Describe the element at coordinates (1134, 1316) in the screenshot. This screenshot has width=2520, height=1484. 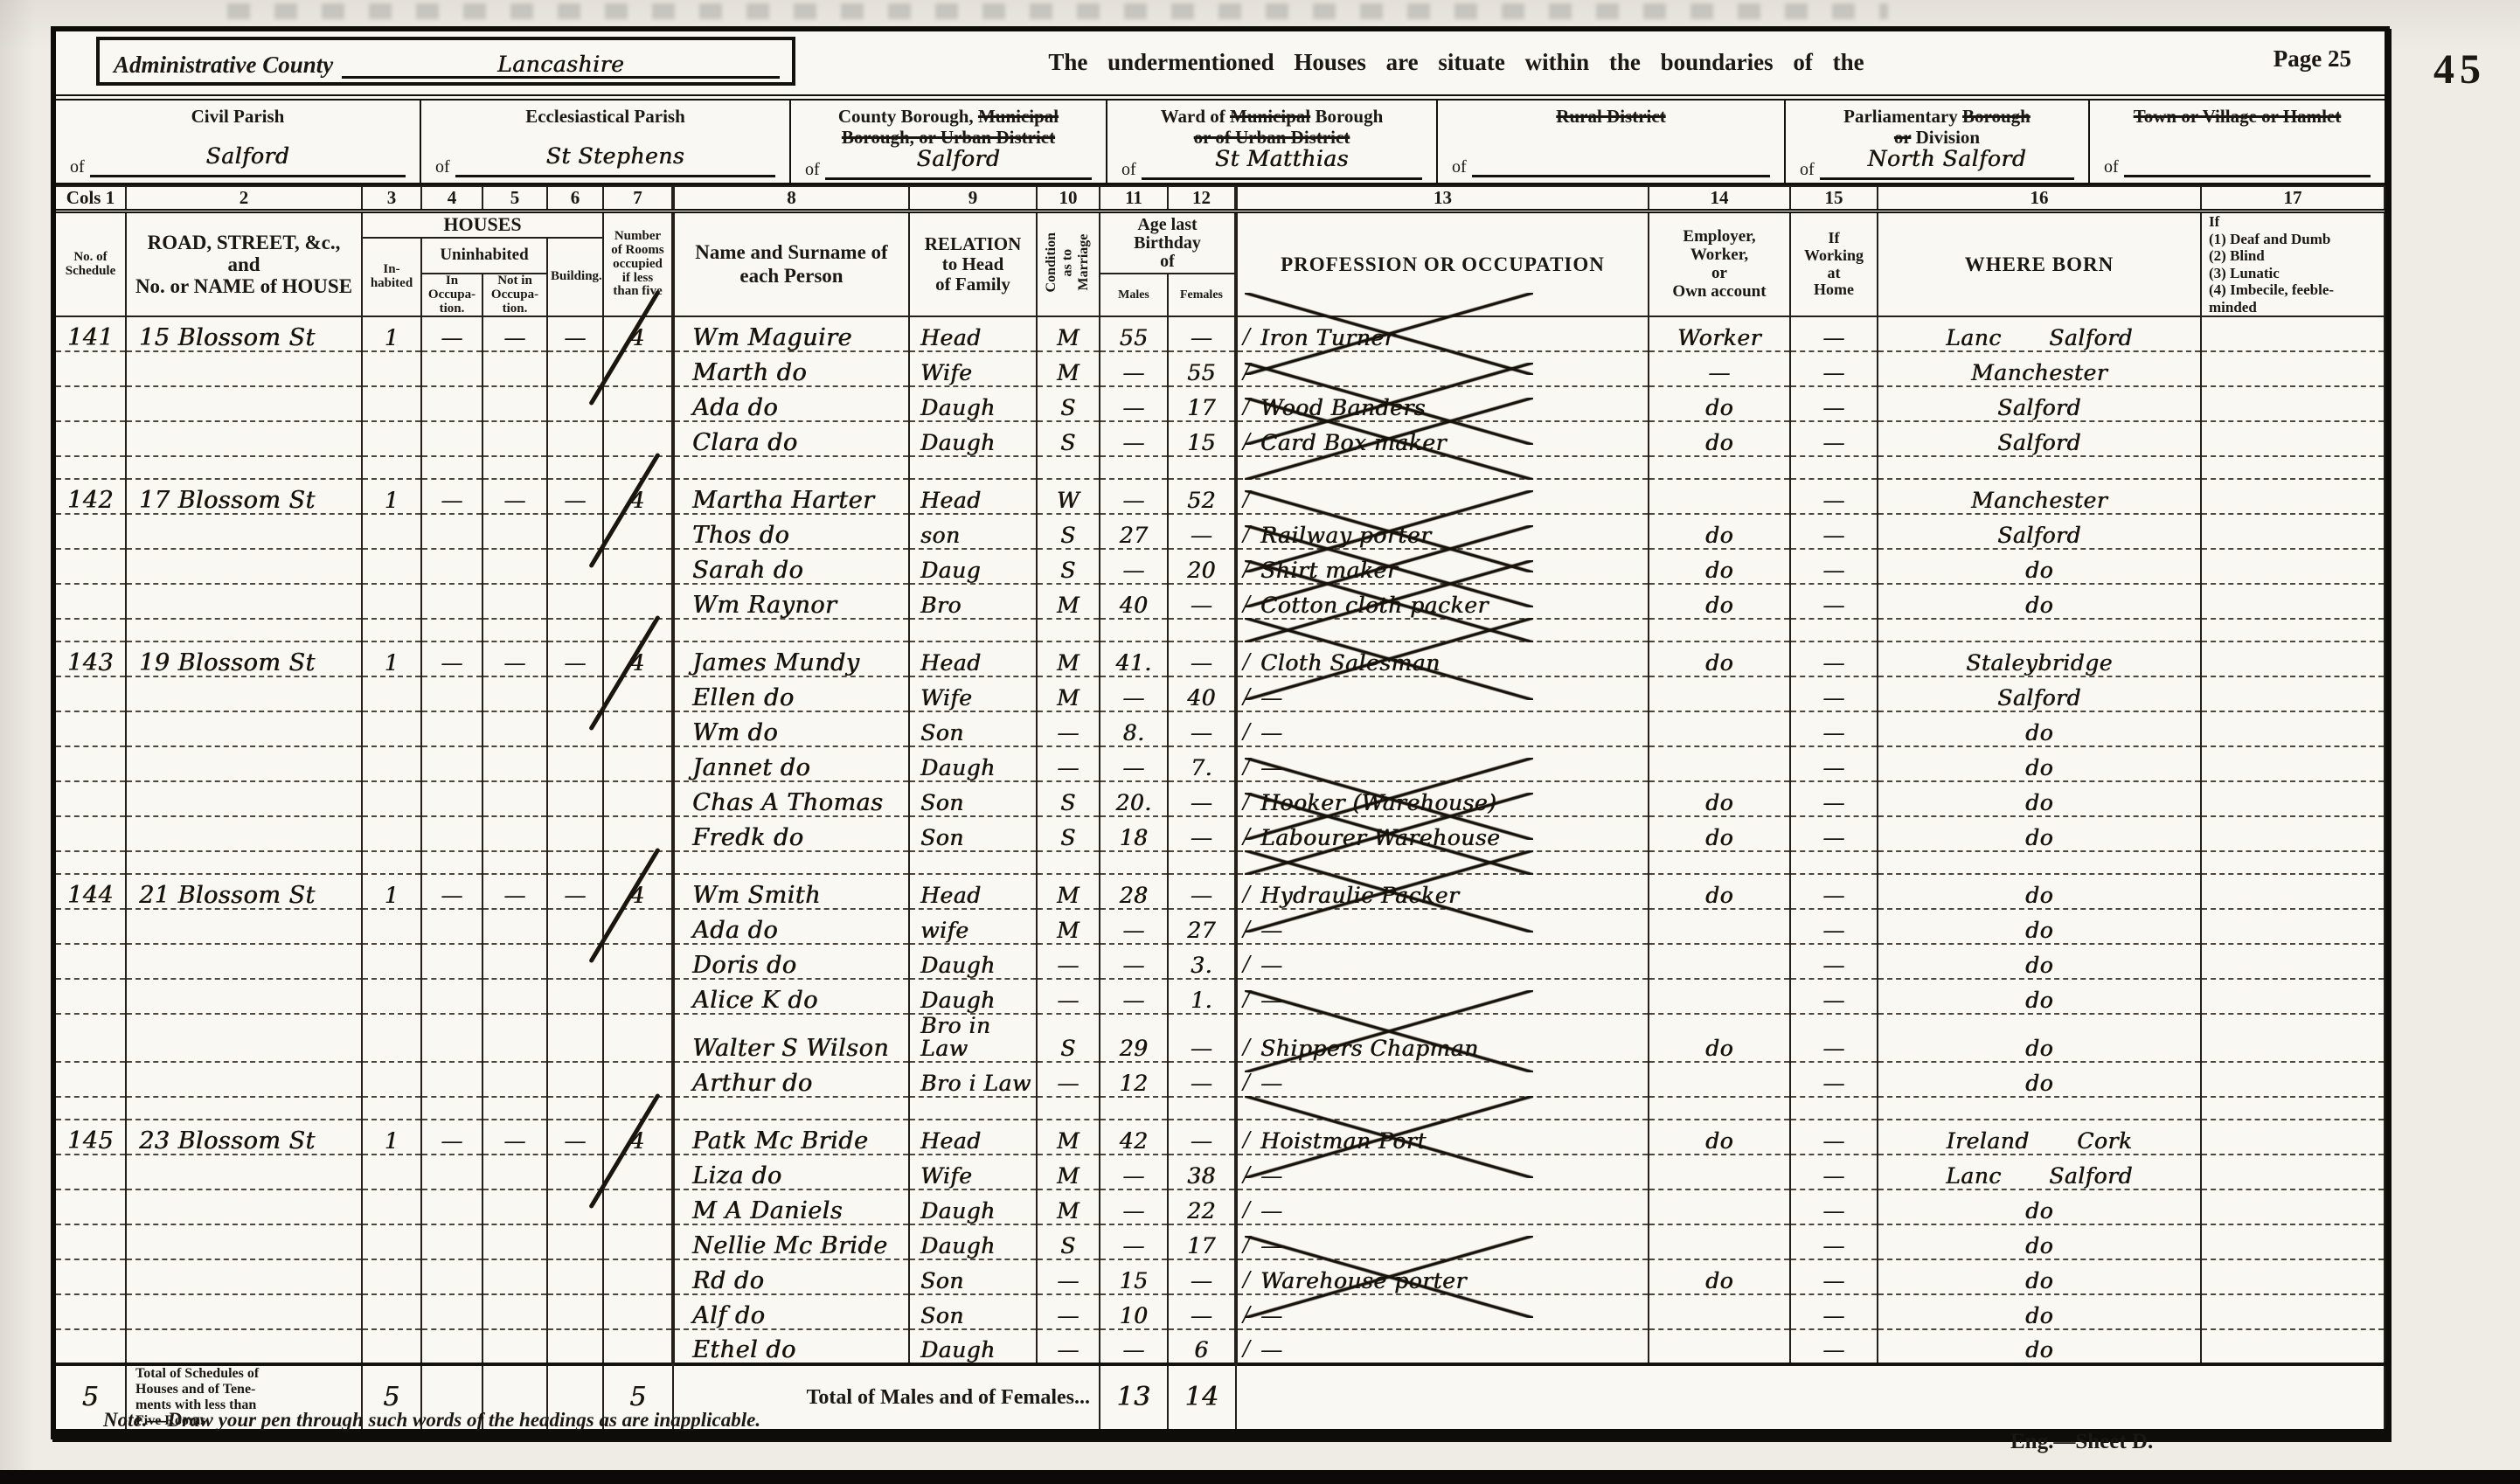
I see `handwritten-m: 10` at that location.